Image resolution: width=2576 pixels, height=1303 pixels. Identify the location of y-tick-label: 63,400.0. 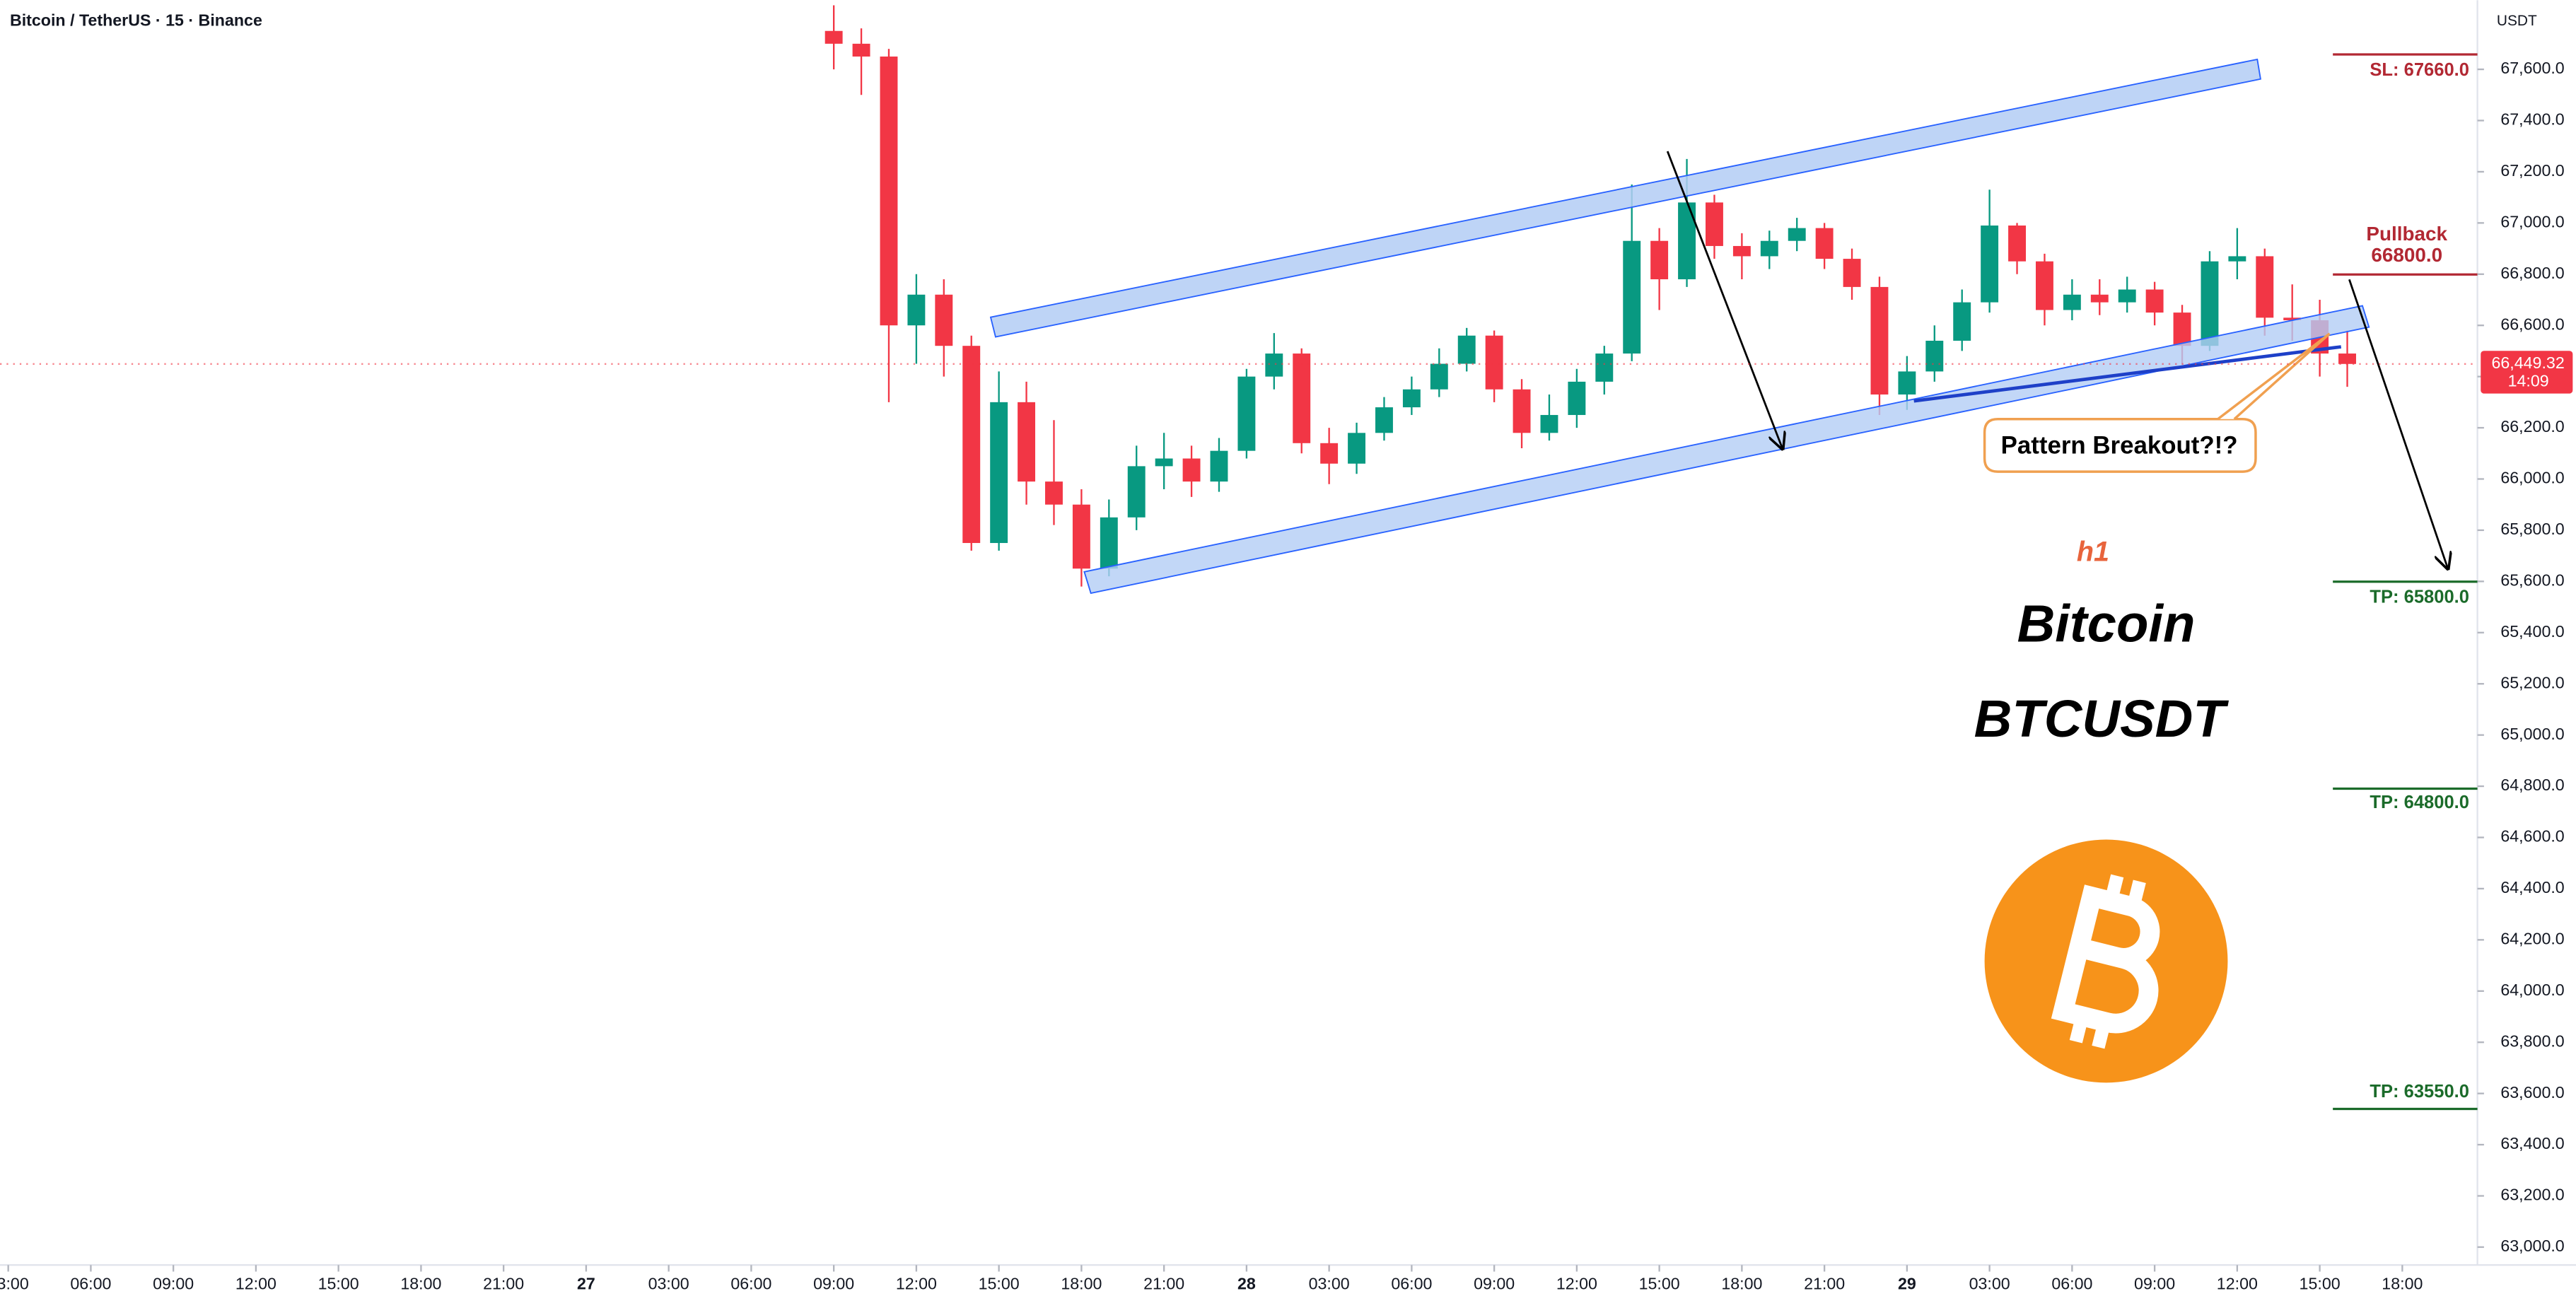
(2532, 1143).